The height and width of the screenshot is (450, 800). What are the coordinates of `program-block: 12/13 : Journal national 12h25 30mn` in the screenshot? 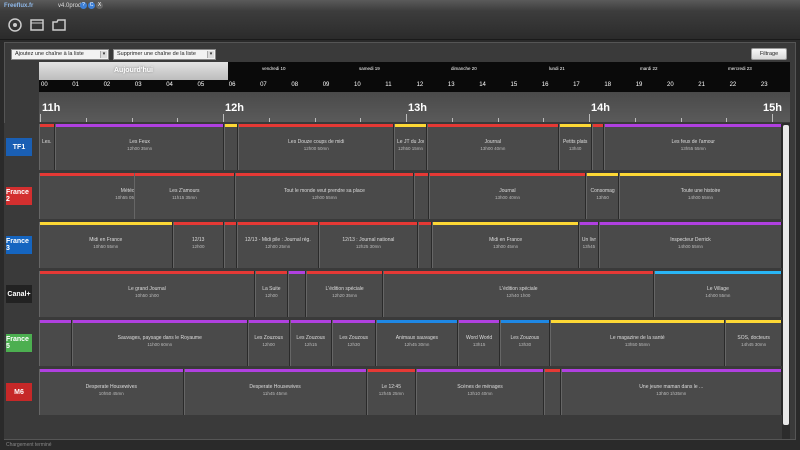 It's located at (368, 245).